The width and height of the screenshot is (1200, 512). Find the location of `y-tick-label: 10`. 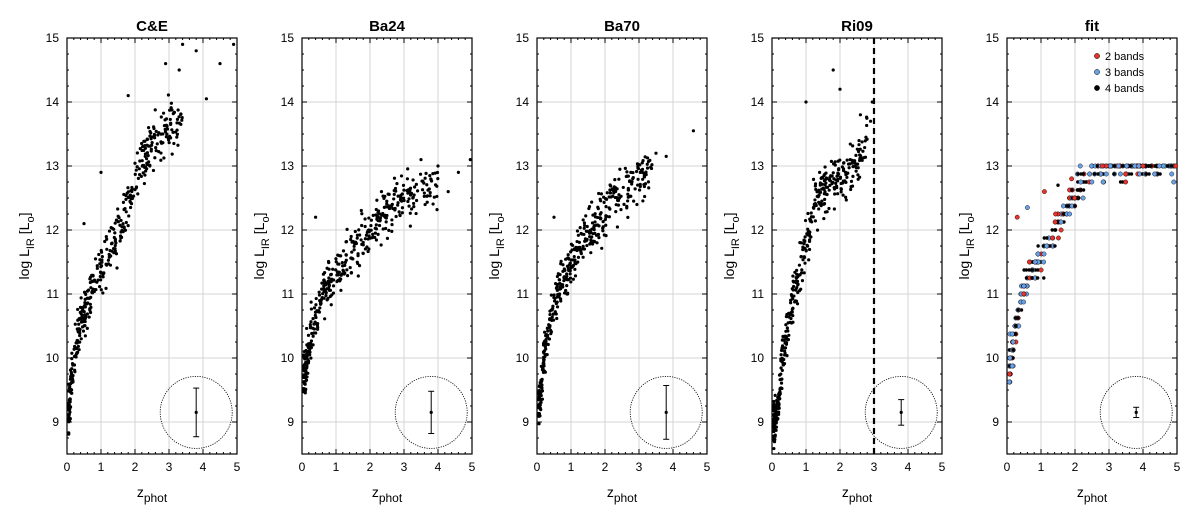

y-tick-label: 10 is located at coordinates (288, 358).